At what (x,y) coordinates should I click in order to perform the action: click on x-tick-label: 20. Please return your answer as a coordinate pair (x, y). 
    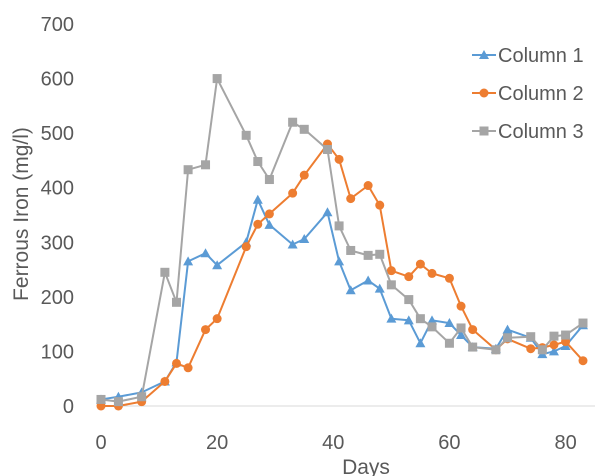
    Looking at the image, I should click on (217, 443).